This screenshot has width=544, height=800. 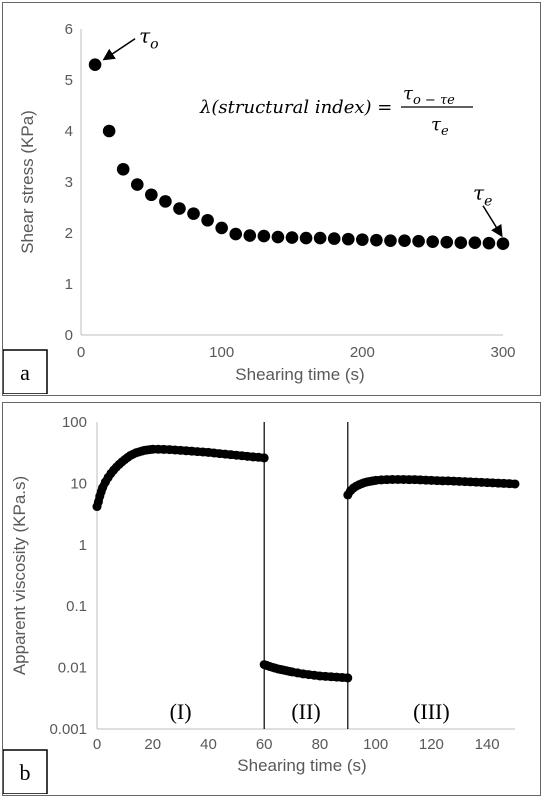 What do you see at coordinates (487, 744) in the screenshot?
I see `x-tick-label: 140` at bounding box center [487, 744].